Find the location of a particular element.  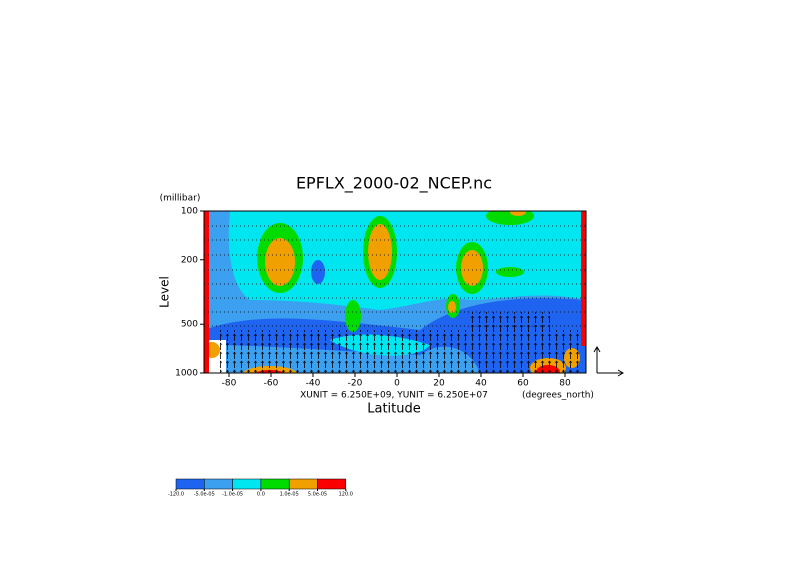

x-tick-label: 40 is located at coordinates (481, 384).